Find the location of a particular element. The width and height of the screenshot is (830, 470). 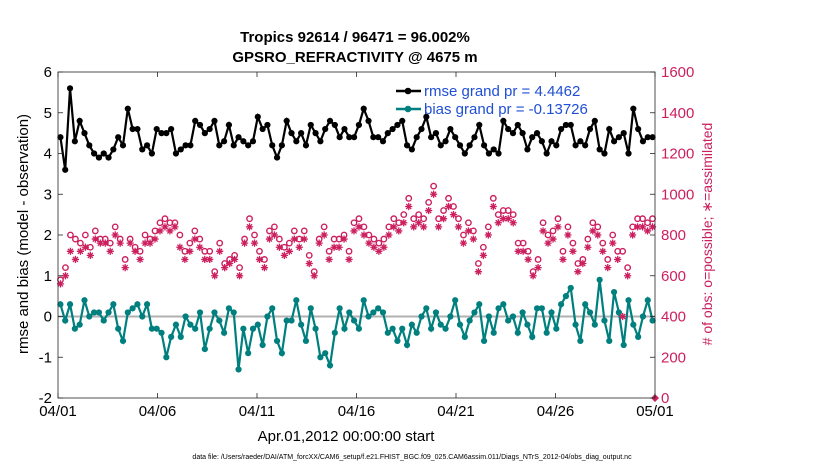

x-tick-label: 04/11 is located at coordinates (257, 411).